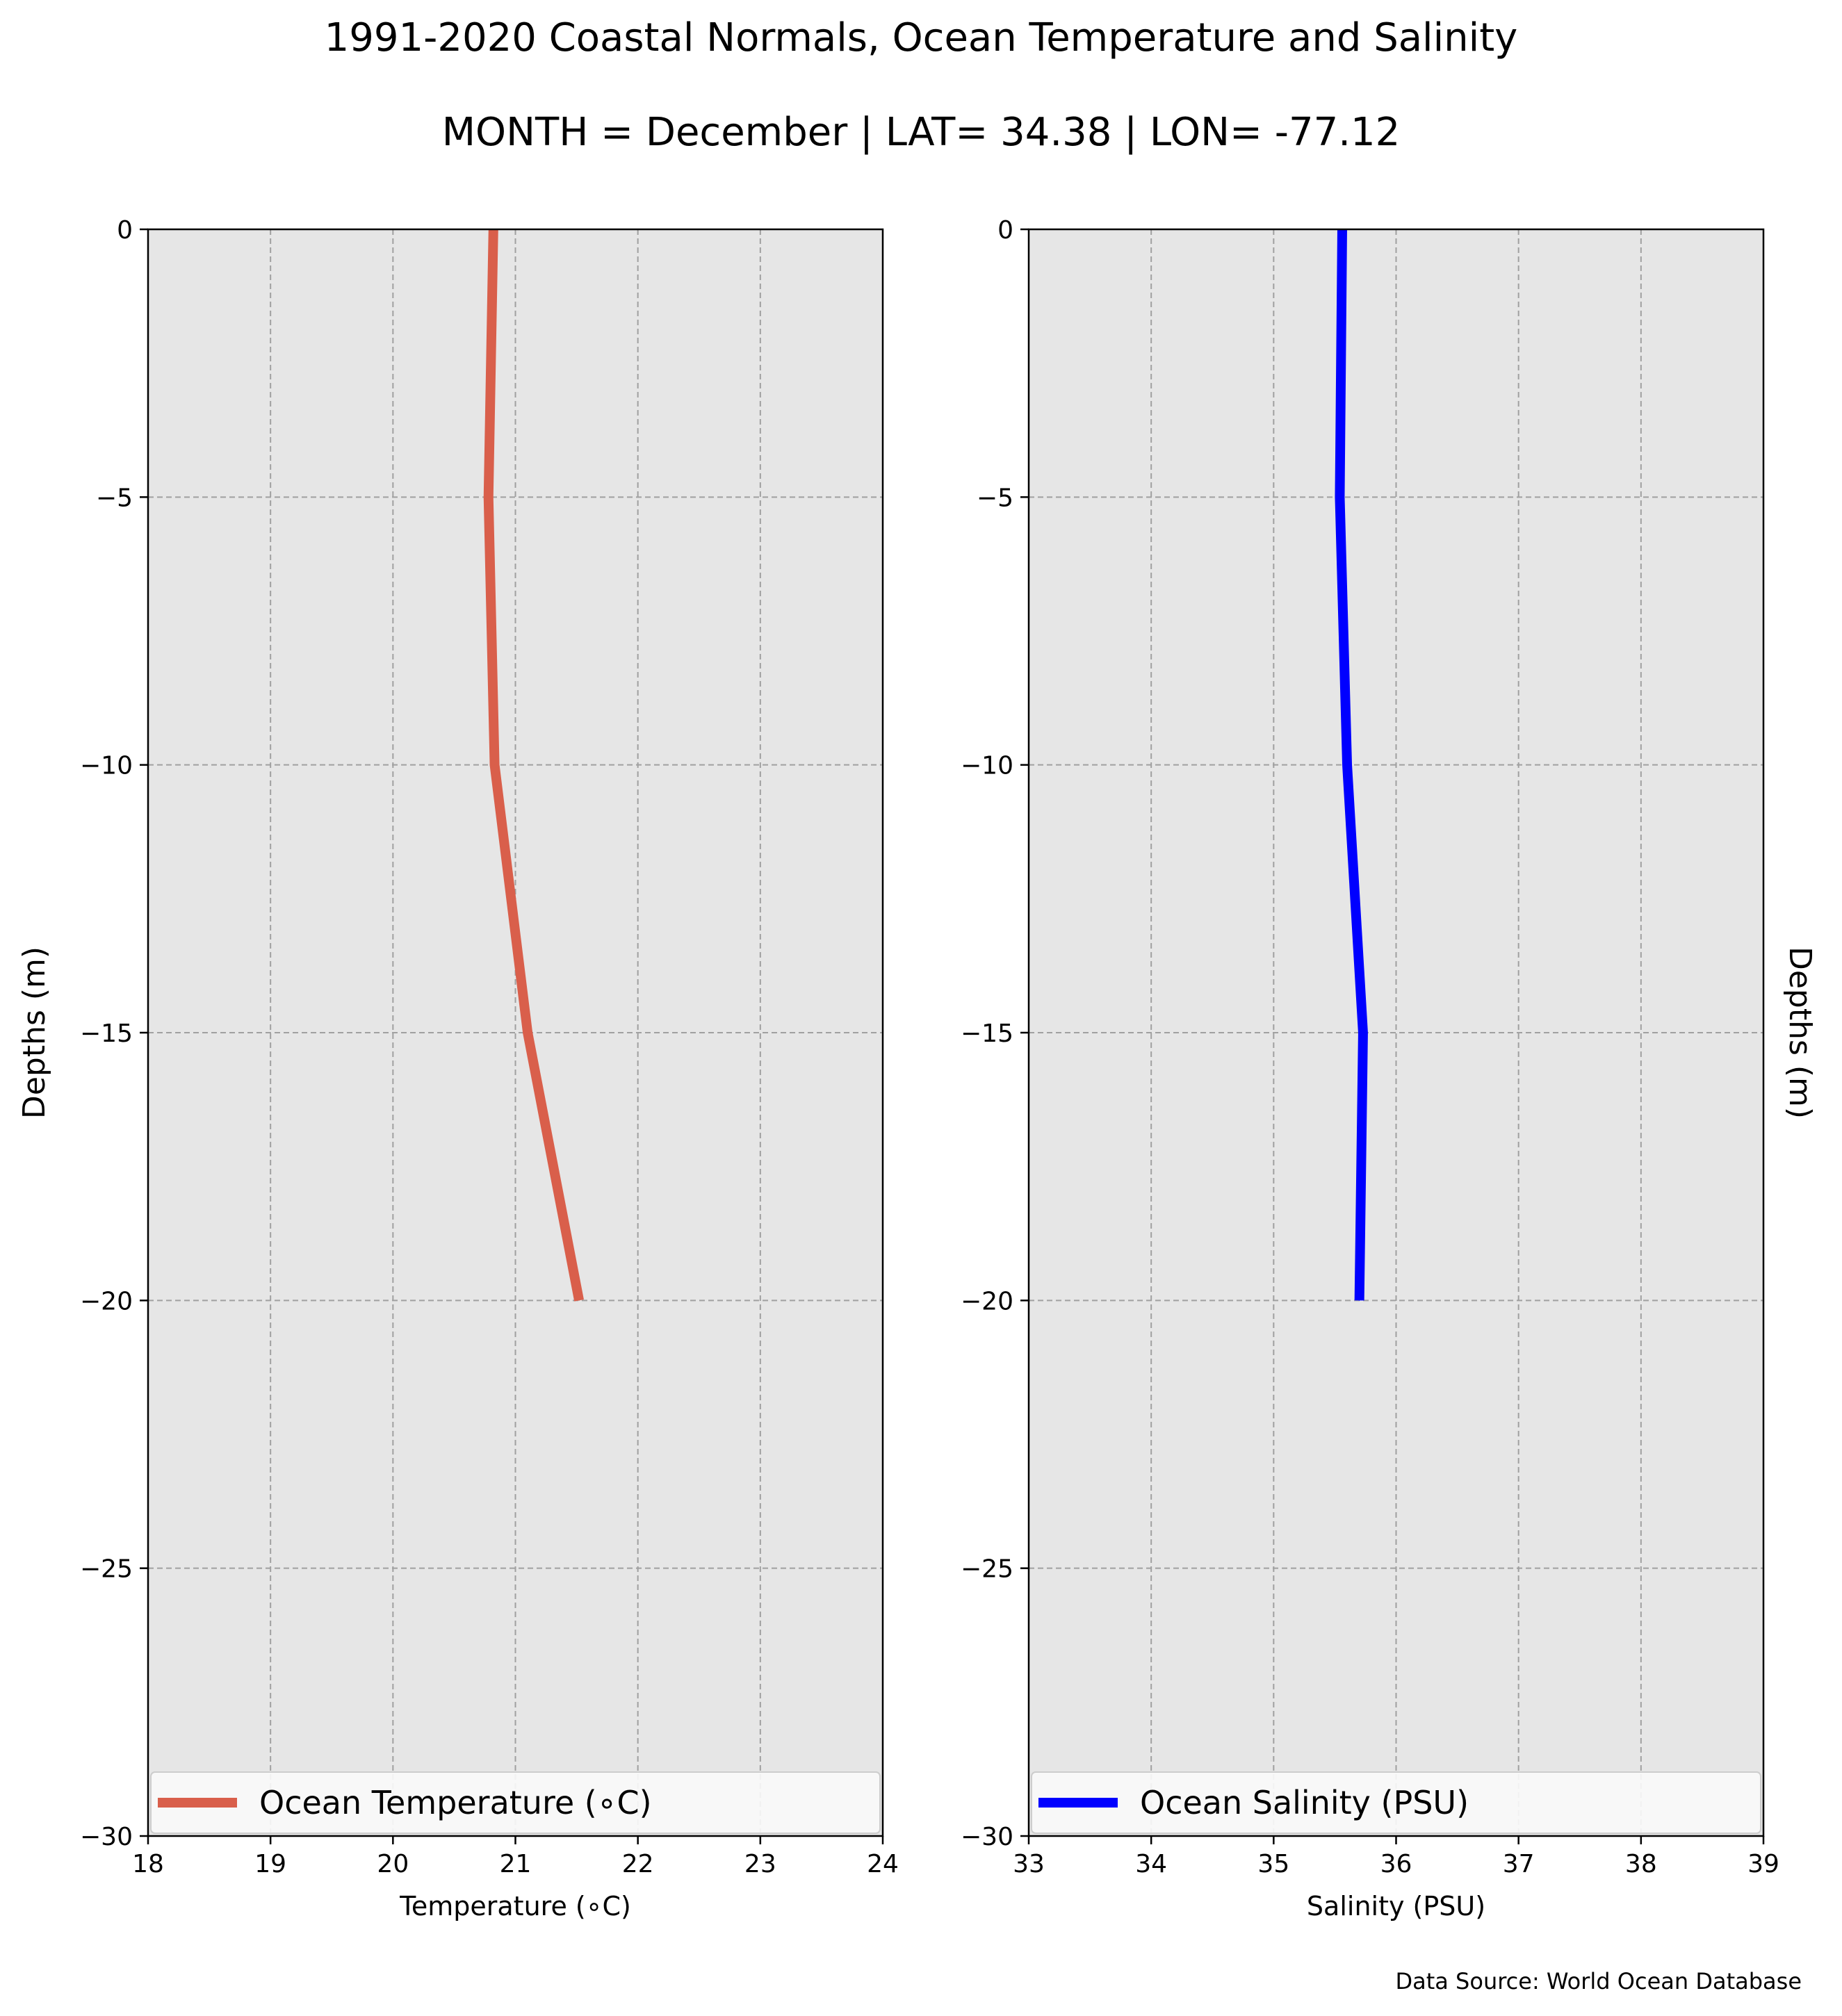 Image resolution: width=1842 pixels, height=2016 pixels. Describe the element at coordinates (1396, 1906) in the screenshot. I see `x-axis-label: Salinity (PSU)` at that location.